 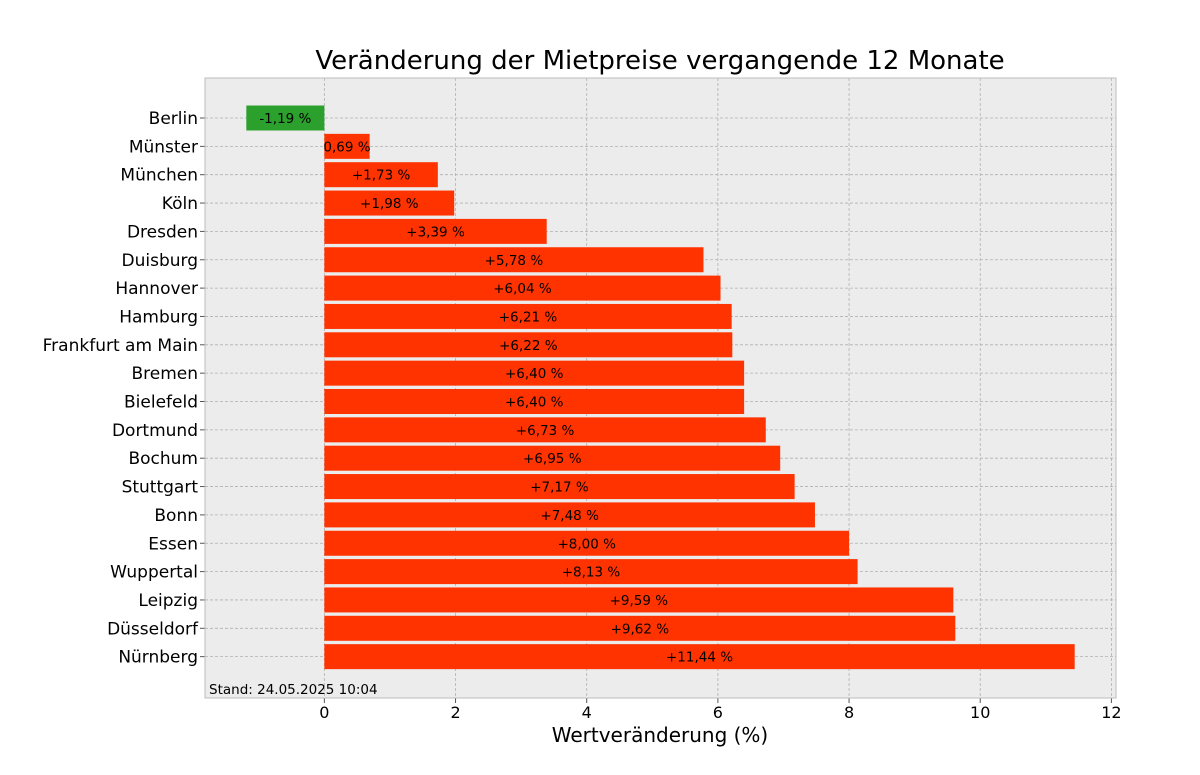 I want to click on bar-bochum, so click(x=552, y=458).